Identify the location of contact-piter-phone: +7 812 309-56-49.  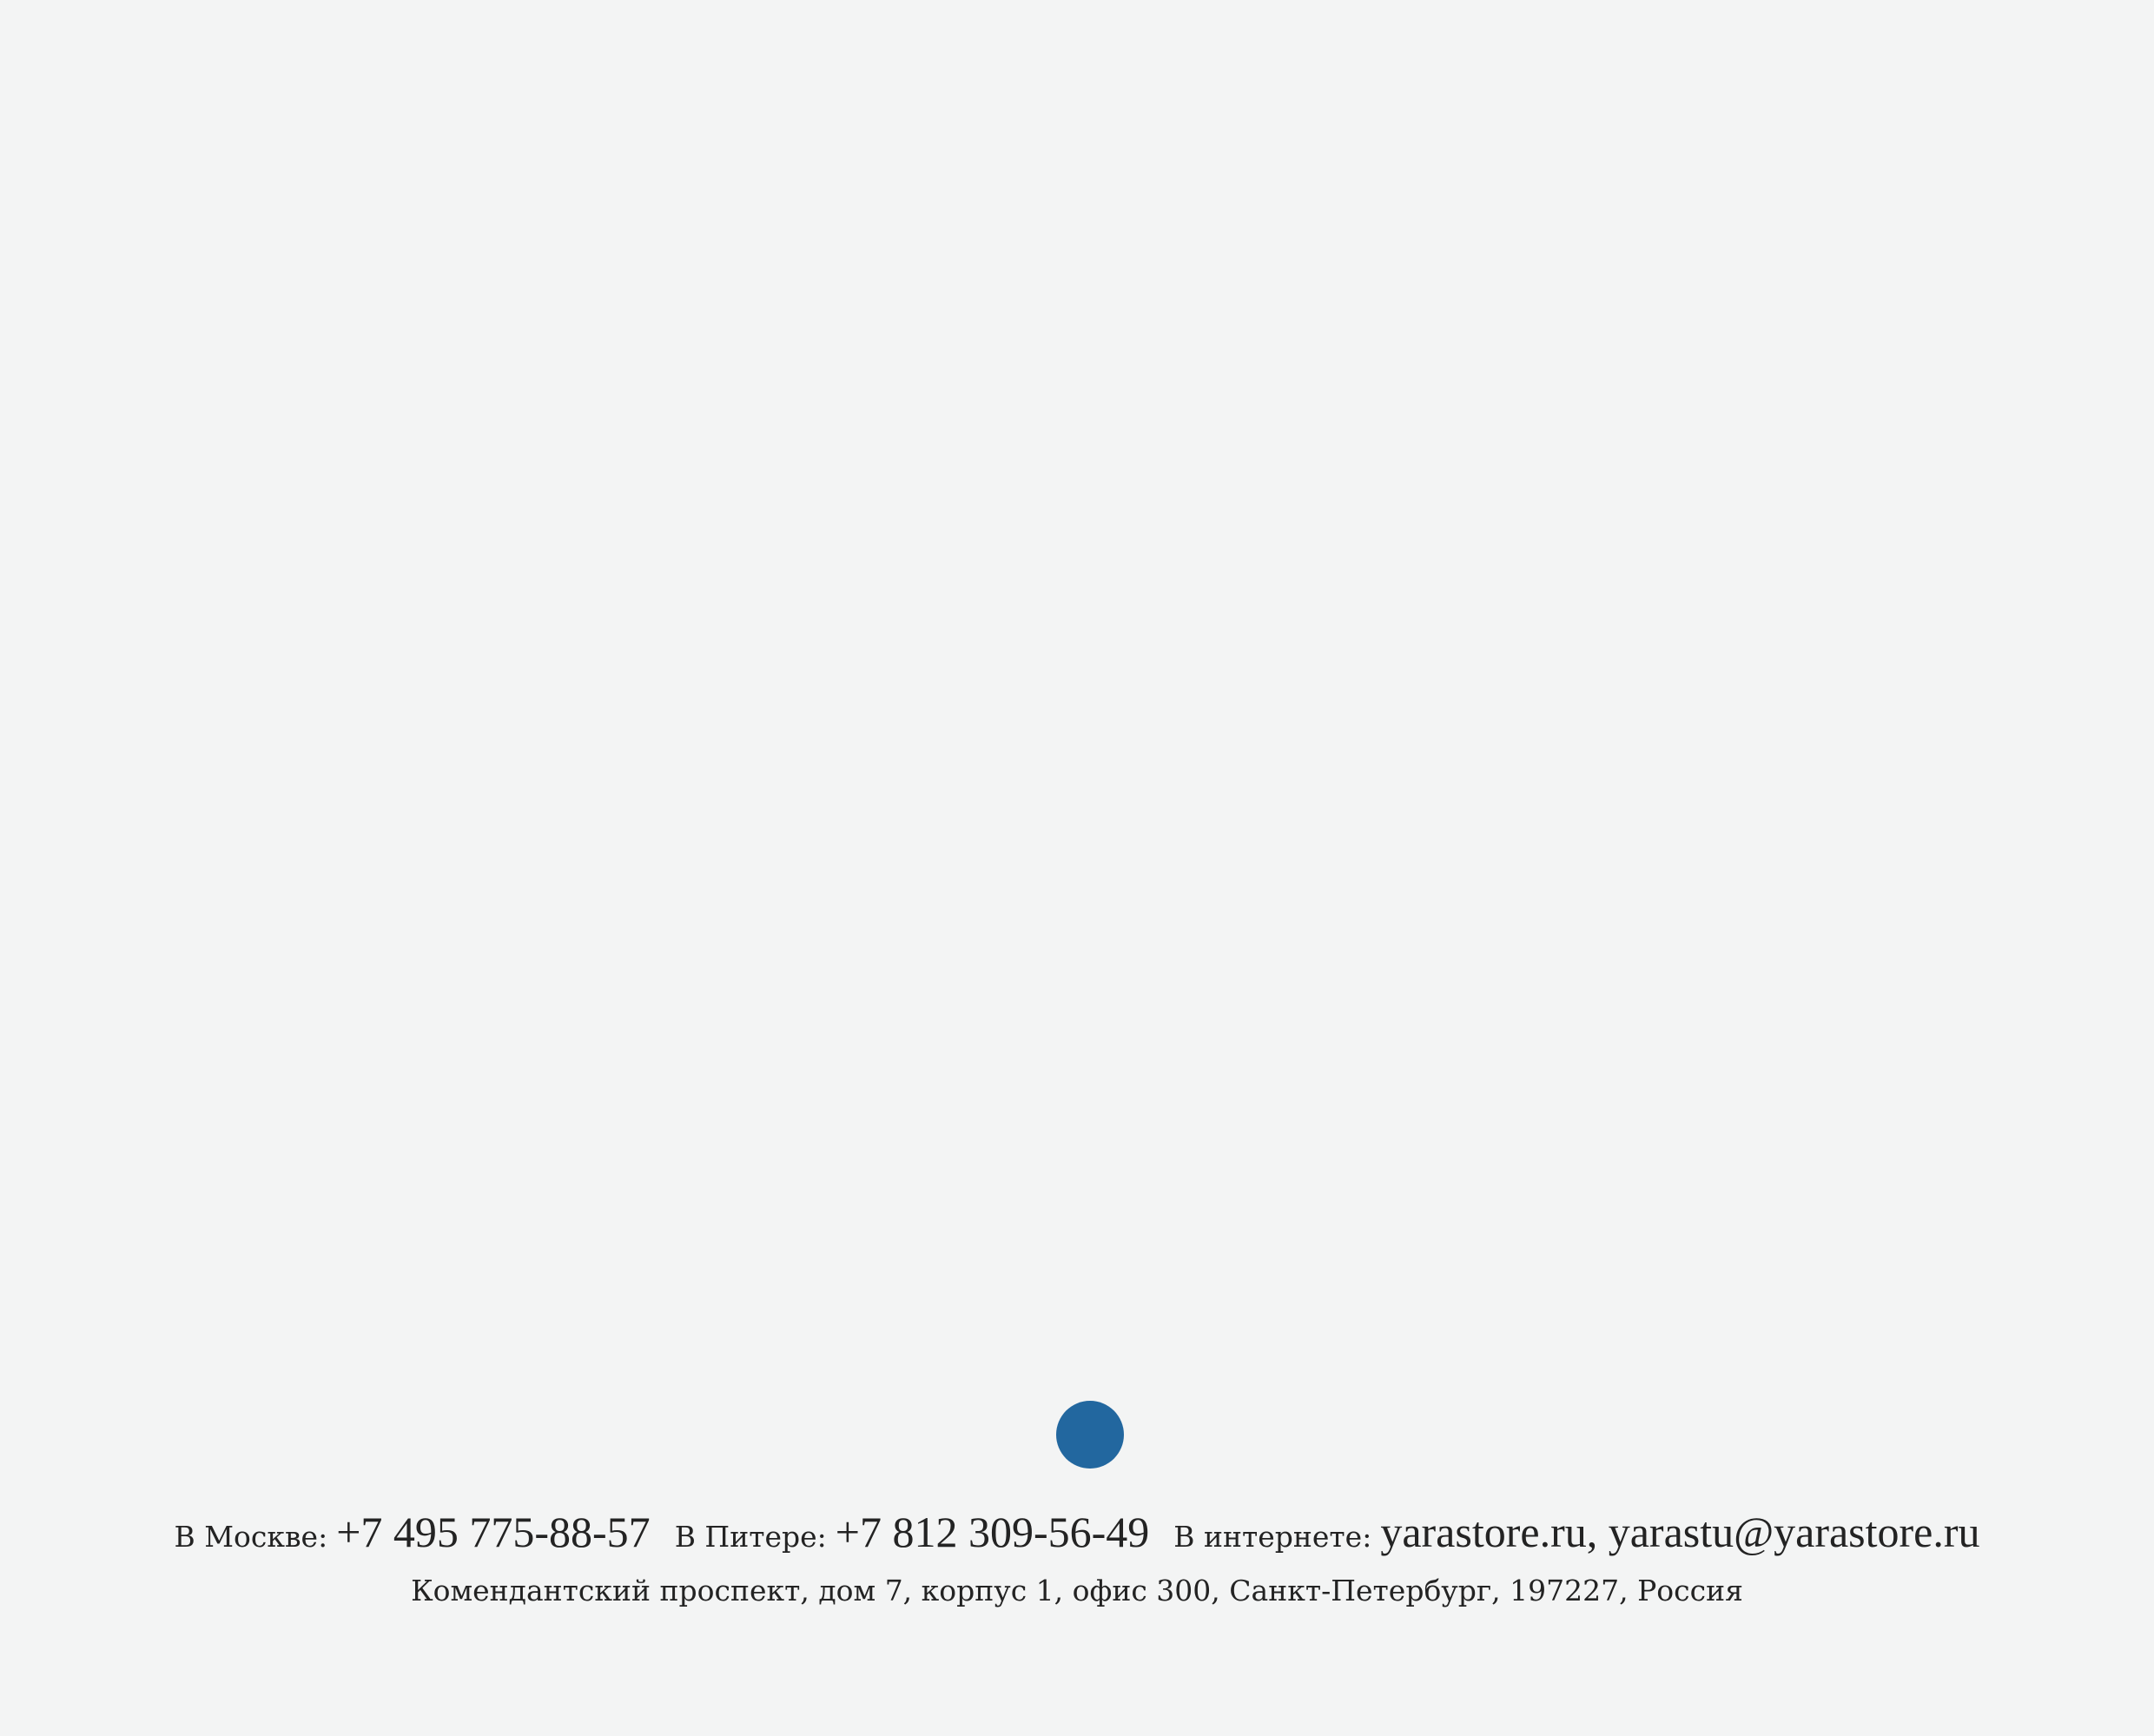
(993, 1532).